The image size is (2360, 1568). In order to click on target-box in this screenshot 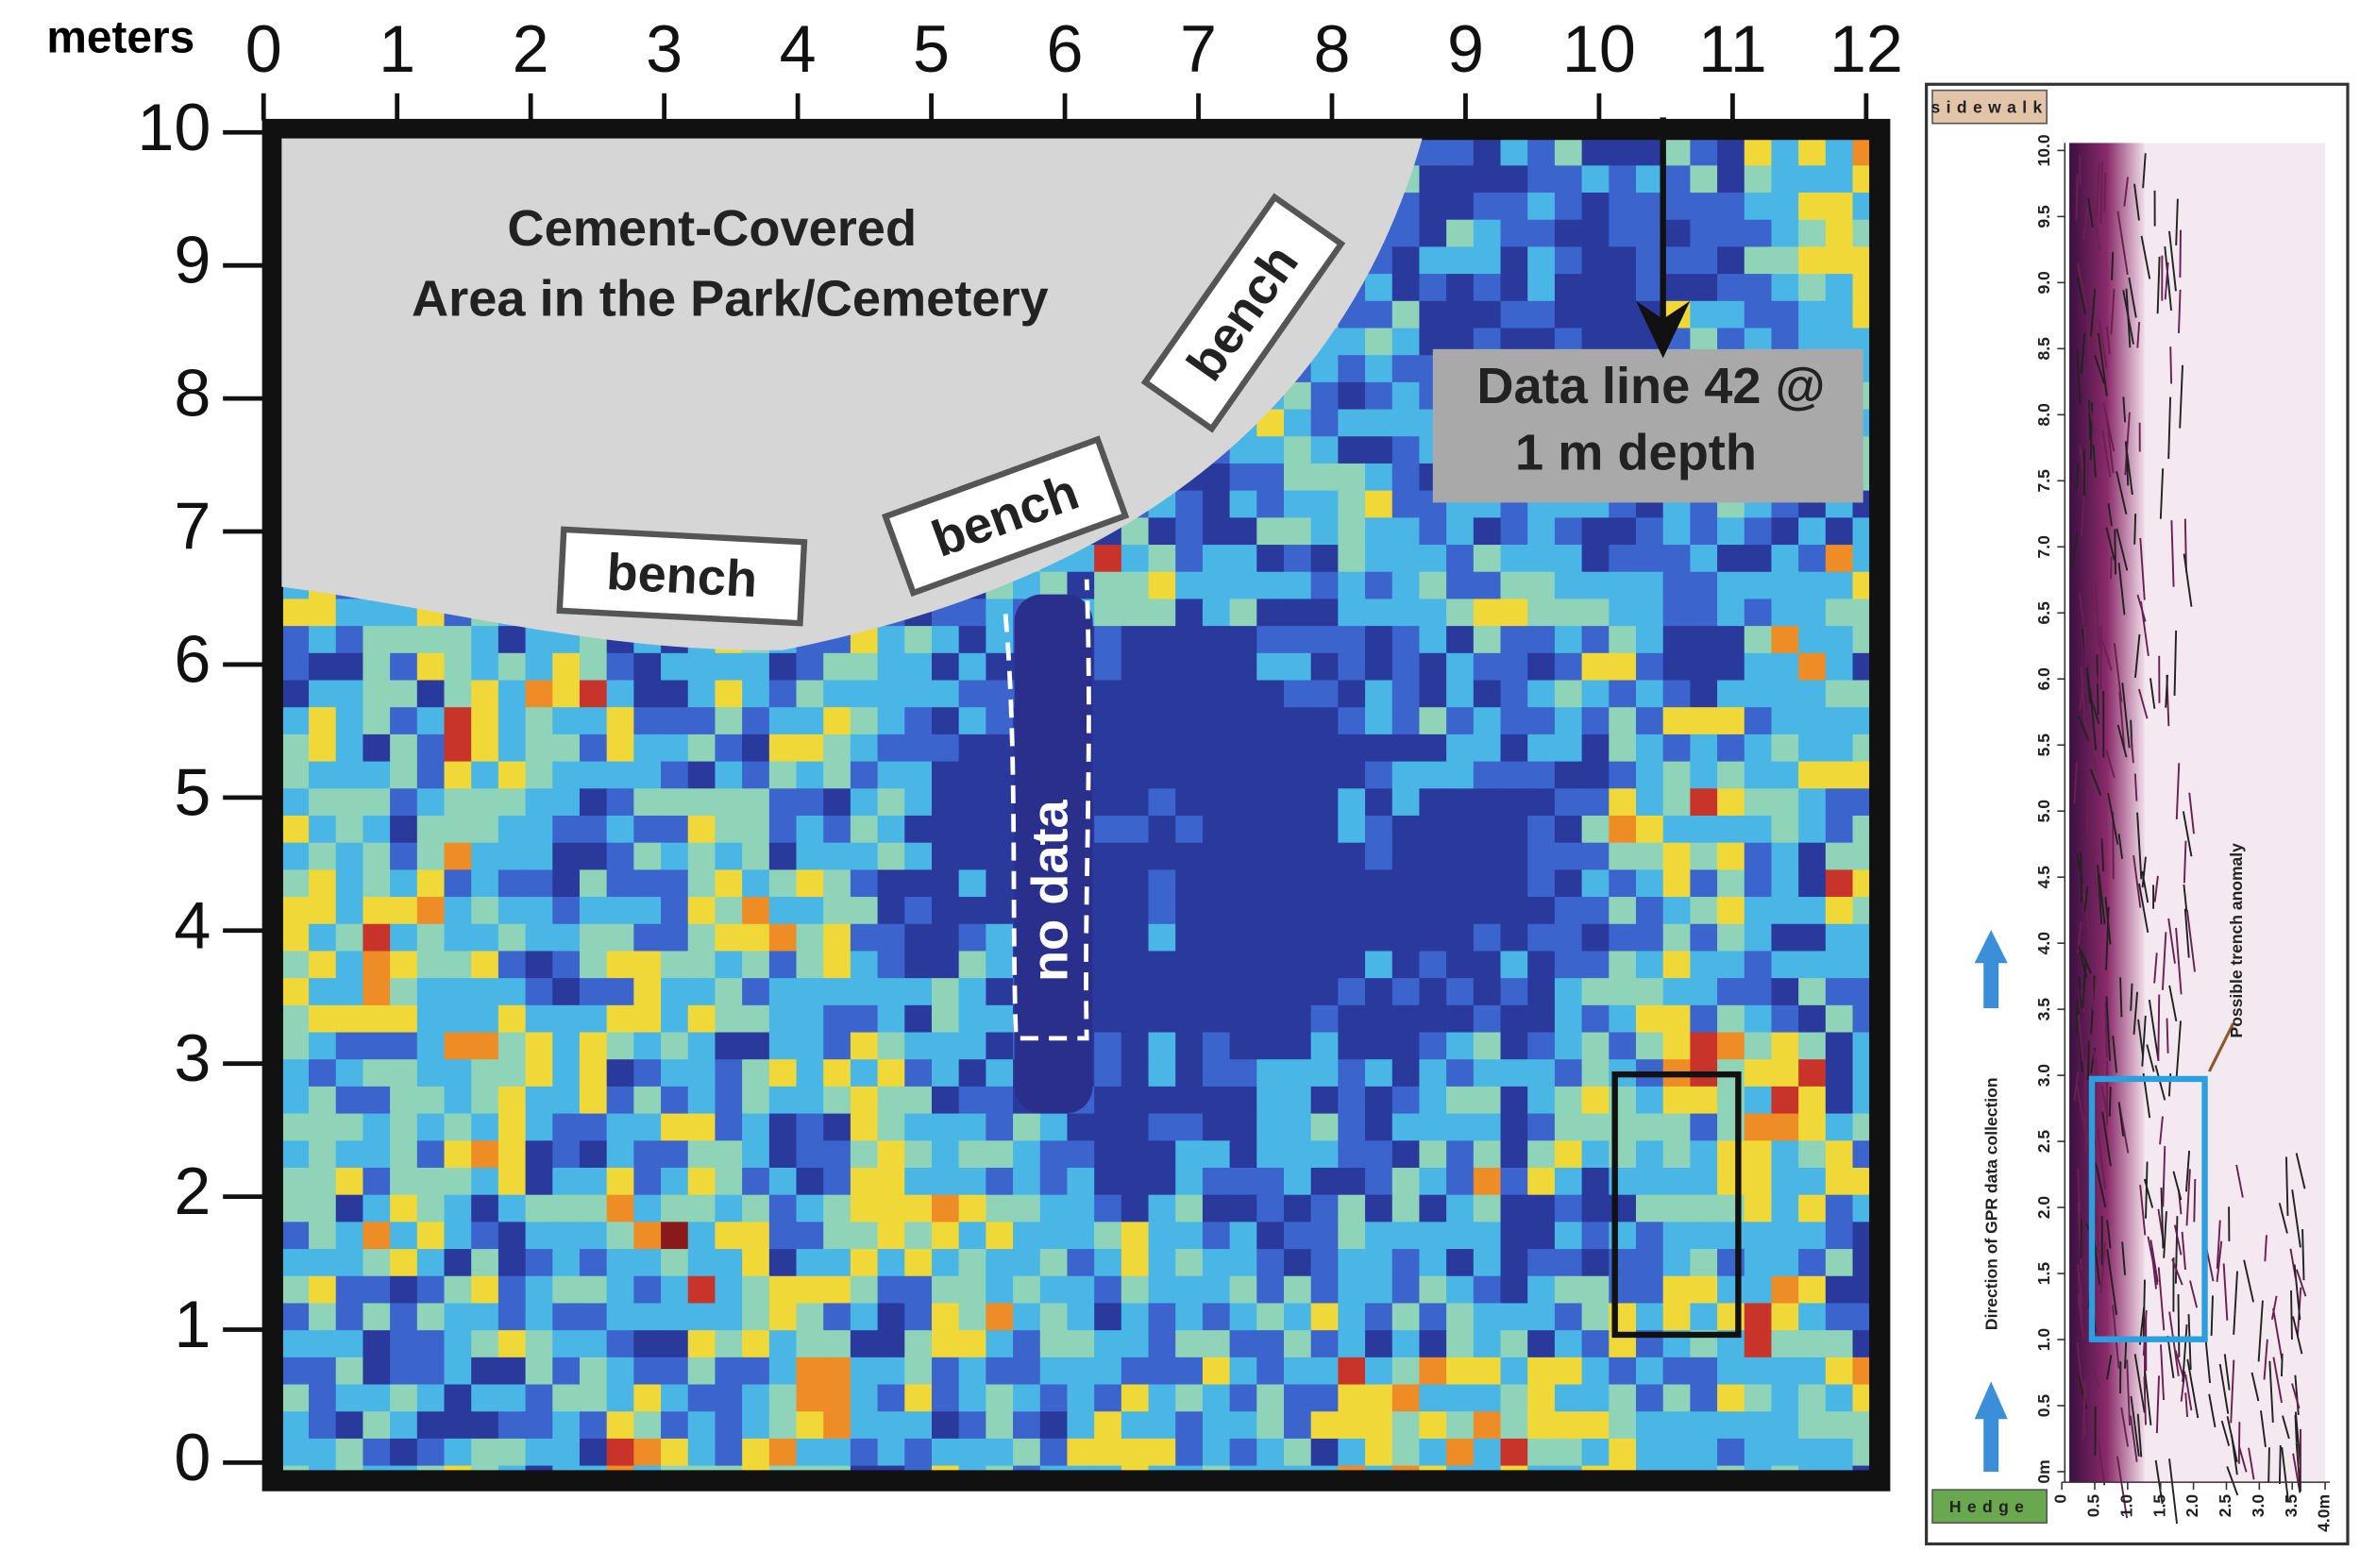, I will do `click(1676, 1205)`.